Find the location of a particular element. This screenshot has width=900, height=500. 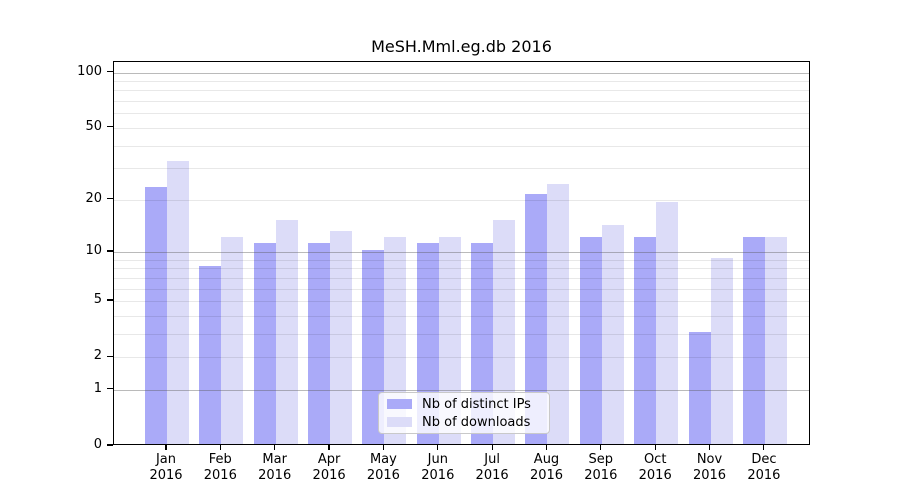

bar-downloads-dec is located at coordinates (775, 340).